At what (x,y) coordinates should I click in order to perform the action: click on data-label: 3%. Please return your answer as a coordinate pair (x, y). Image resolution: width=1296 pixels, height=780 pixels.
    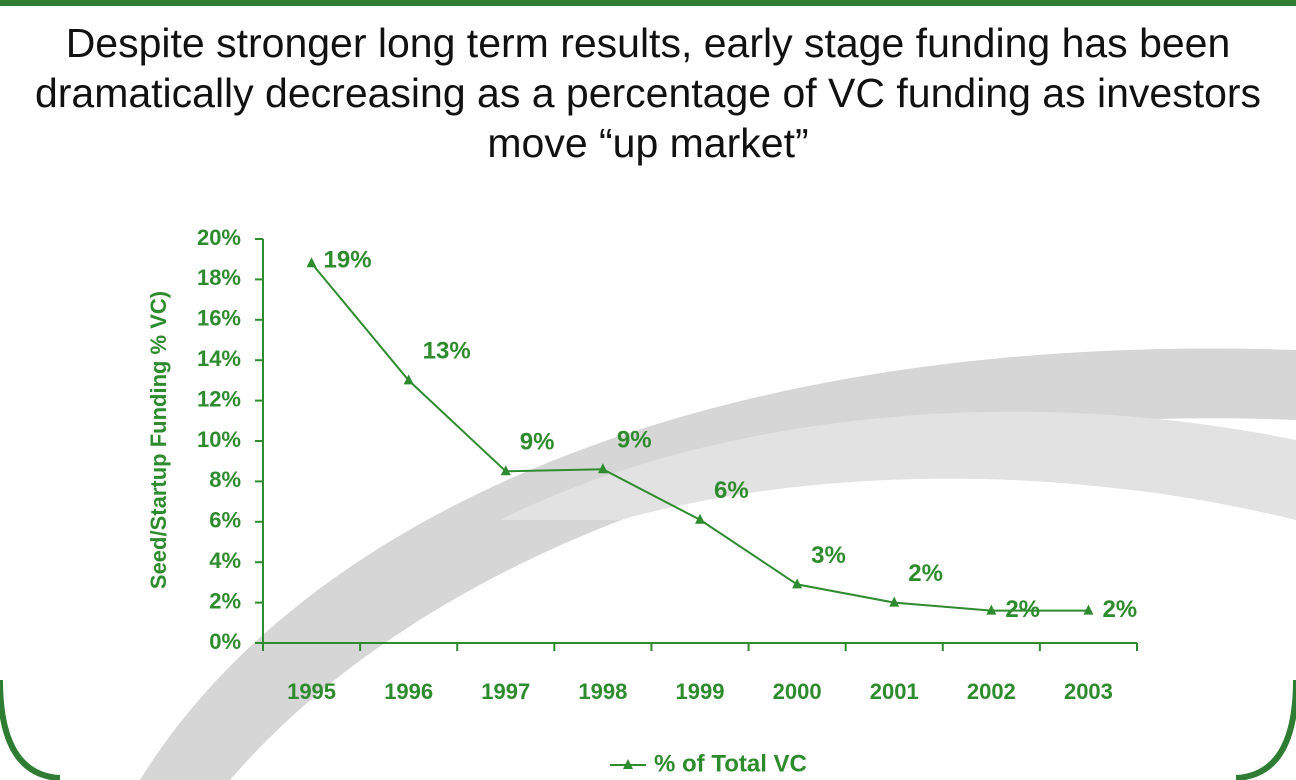
    Looking at the image, I should click on (828, 555).